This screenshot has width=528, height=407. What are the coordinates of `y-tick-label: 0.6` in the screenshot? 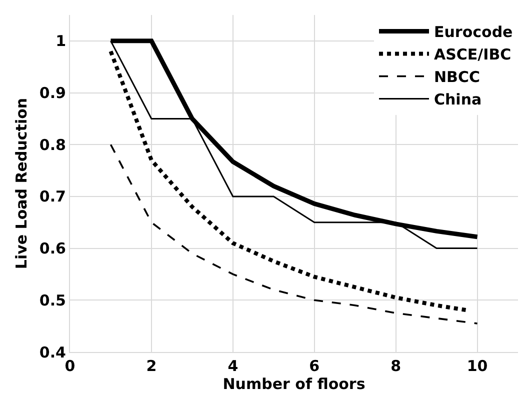 It's located at (52, 249).